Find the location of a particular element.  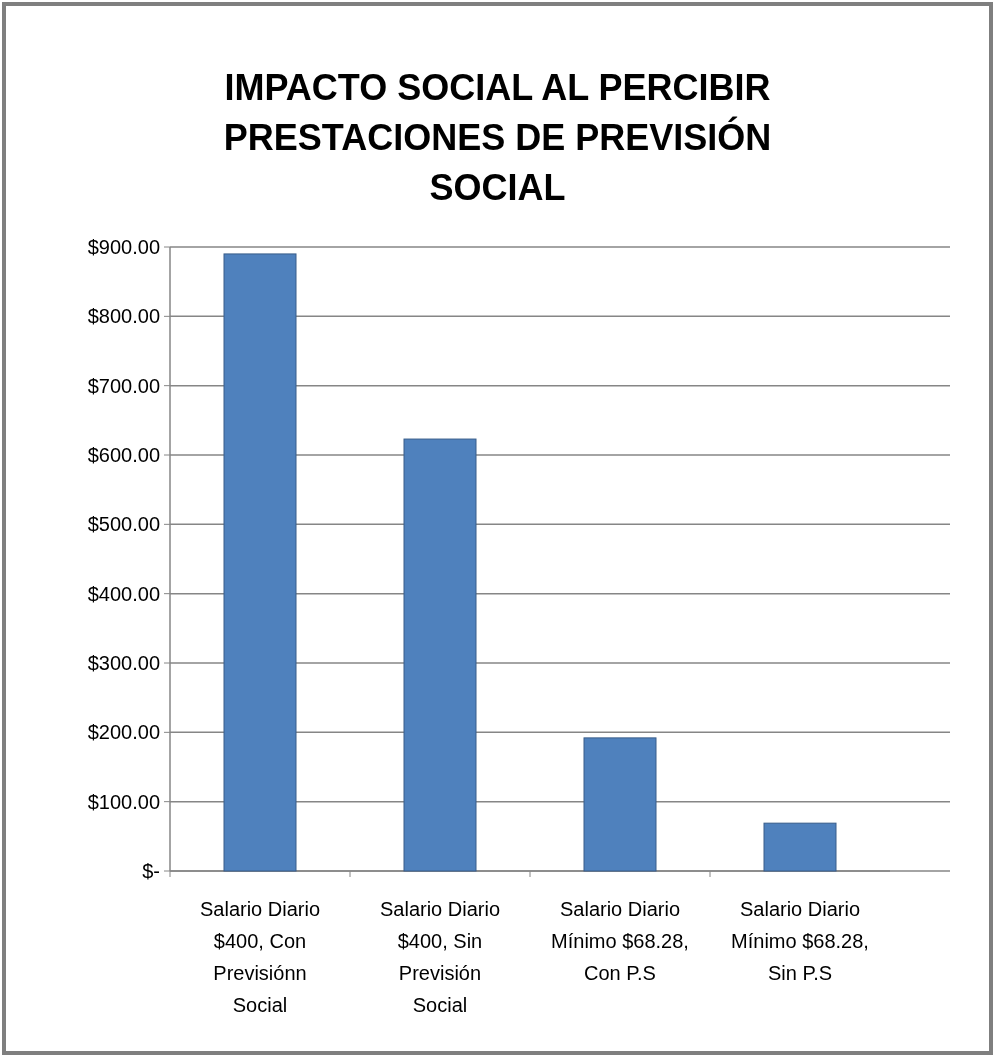

x-tick-label: Salario Diario $400, Sin Previsión Social is located at coordinates (440, 957).